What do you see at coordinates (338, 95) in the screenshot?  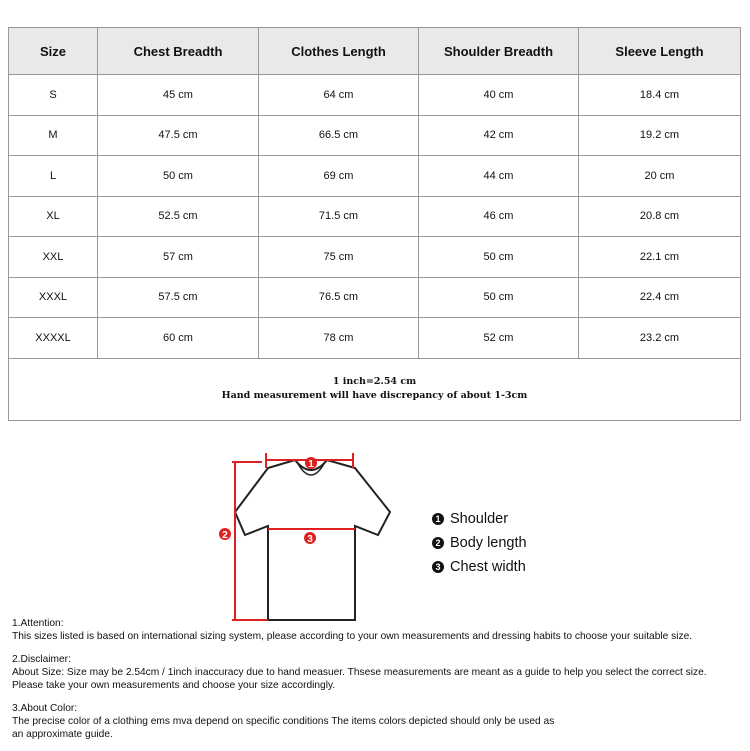 I see `table-cell: 64 cm` at bounding box center [338, 95].